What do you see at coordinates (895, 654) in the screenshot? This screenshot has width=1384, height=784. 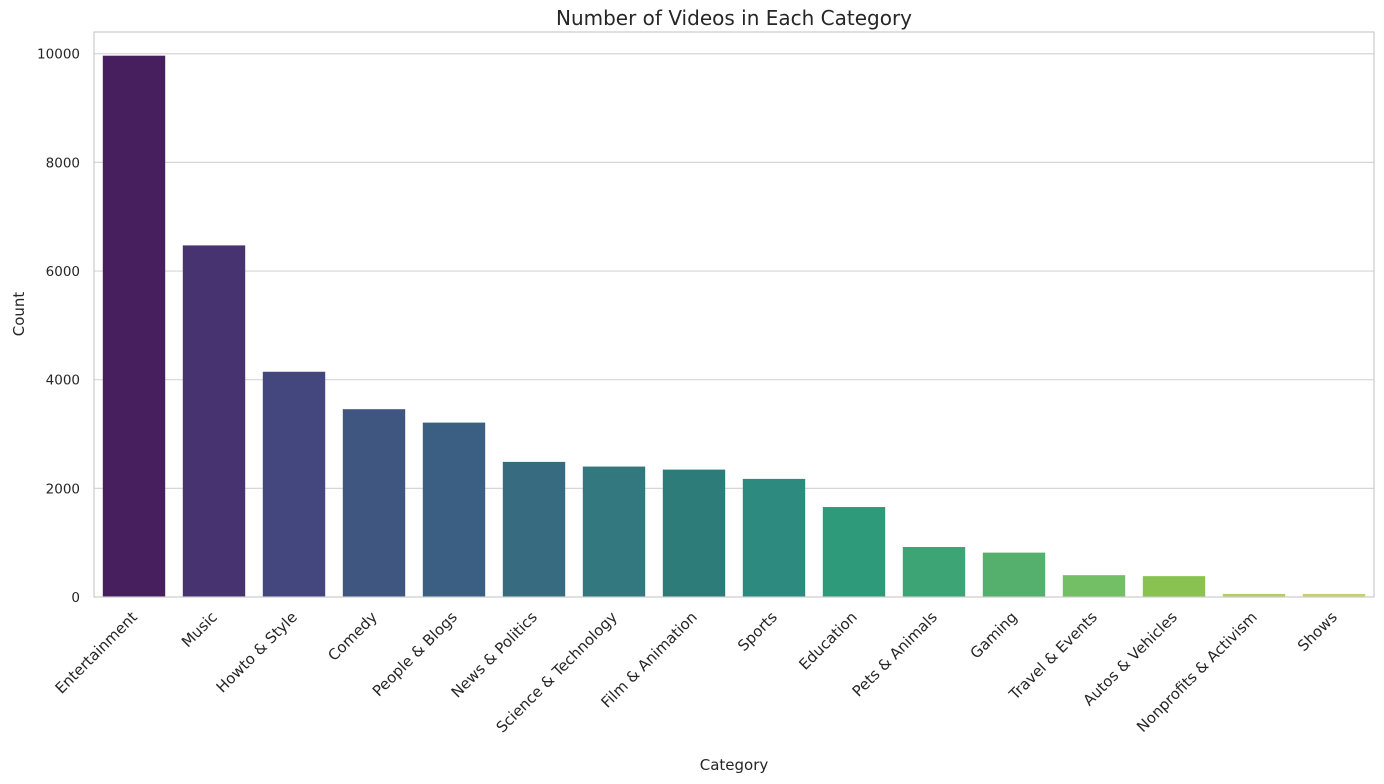 I see `x-tick-label: Pets & Animals` at bounding box center [895, 654].